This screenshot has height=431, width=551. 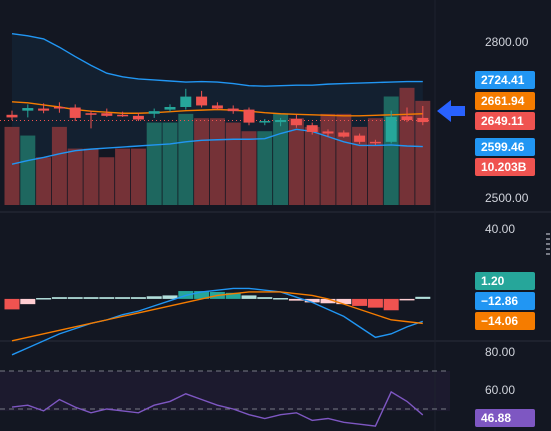 What do you see at coordinates (496, 418) in the screenshot?
I see `rsi-badge-text: 46.88` at bounding box center [496, 418].